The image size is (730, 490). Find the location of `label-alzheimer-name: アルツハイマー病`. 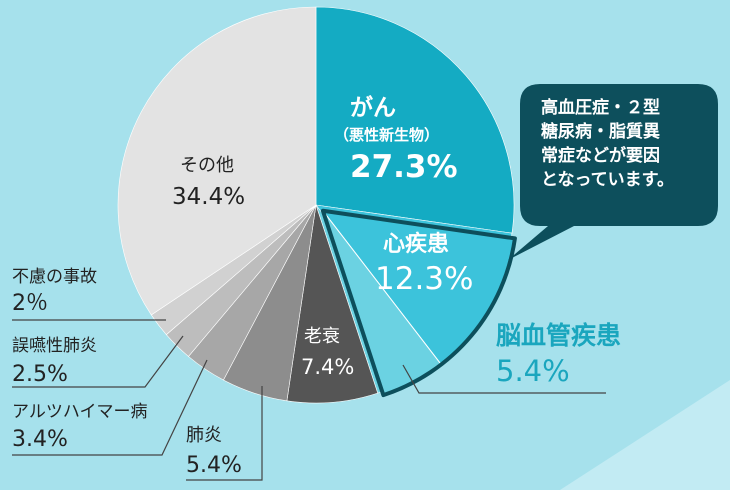

label-alzheimer-name: アルツハイマー病 is located at coordinates (80, 412).